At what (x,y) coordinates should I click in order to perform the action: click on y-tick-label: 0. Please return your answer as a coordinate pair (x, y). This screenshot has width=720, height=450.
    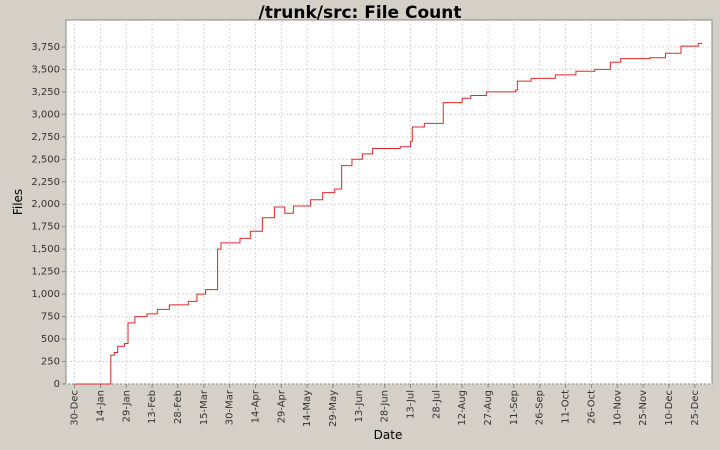
    Looking at the image, I should click on (57, 384).